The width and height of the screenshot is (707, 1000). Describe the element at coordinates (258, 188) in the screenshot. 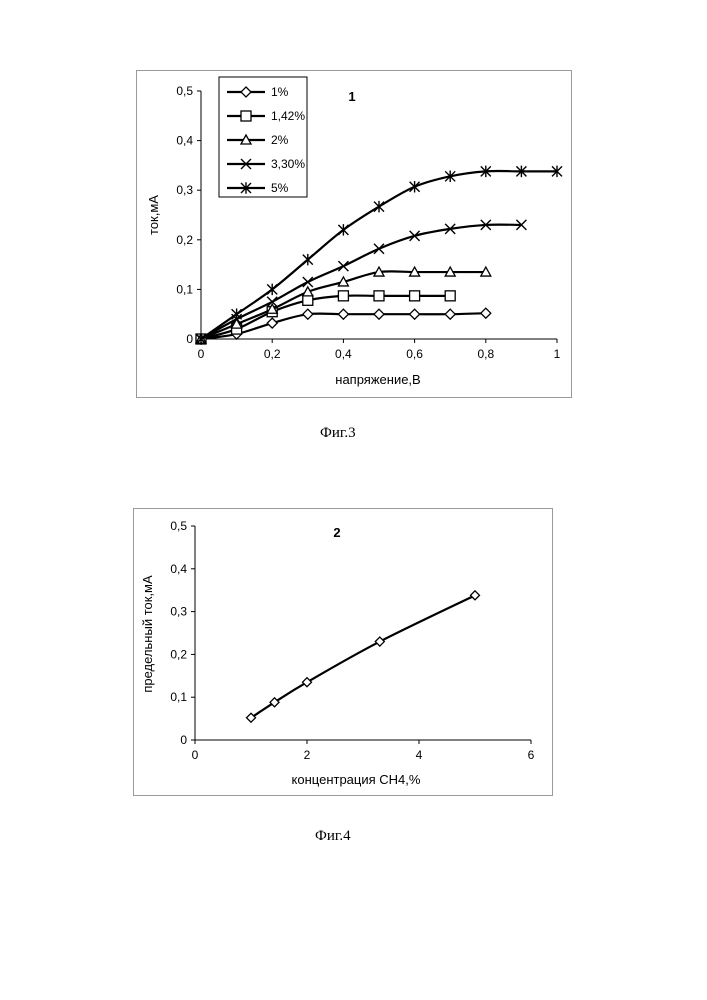

I see `legend-item: 5%` at that location.